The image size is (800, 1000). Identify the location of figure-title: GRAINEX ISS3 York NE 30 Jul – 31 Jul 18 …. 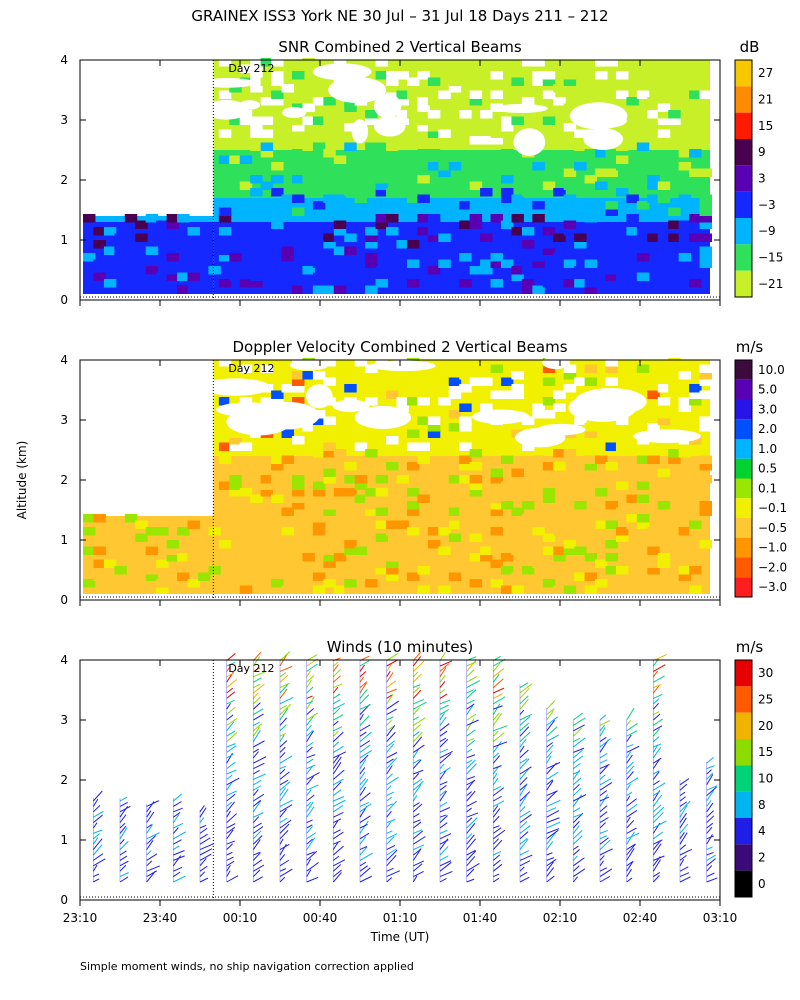
(399, 16).